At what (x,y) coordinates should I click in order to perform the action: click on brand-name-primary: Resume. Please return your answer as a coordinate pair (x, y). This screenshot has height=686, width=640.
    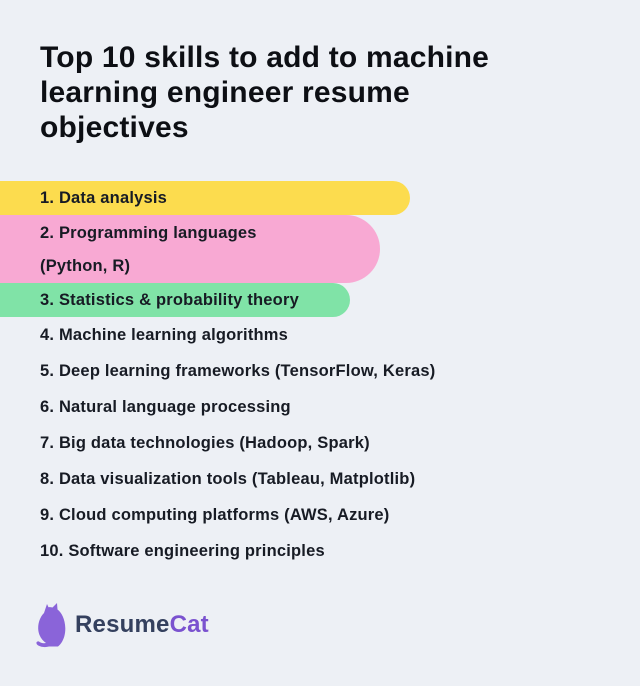
    Looking at the image, I should click on (122, 624).